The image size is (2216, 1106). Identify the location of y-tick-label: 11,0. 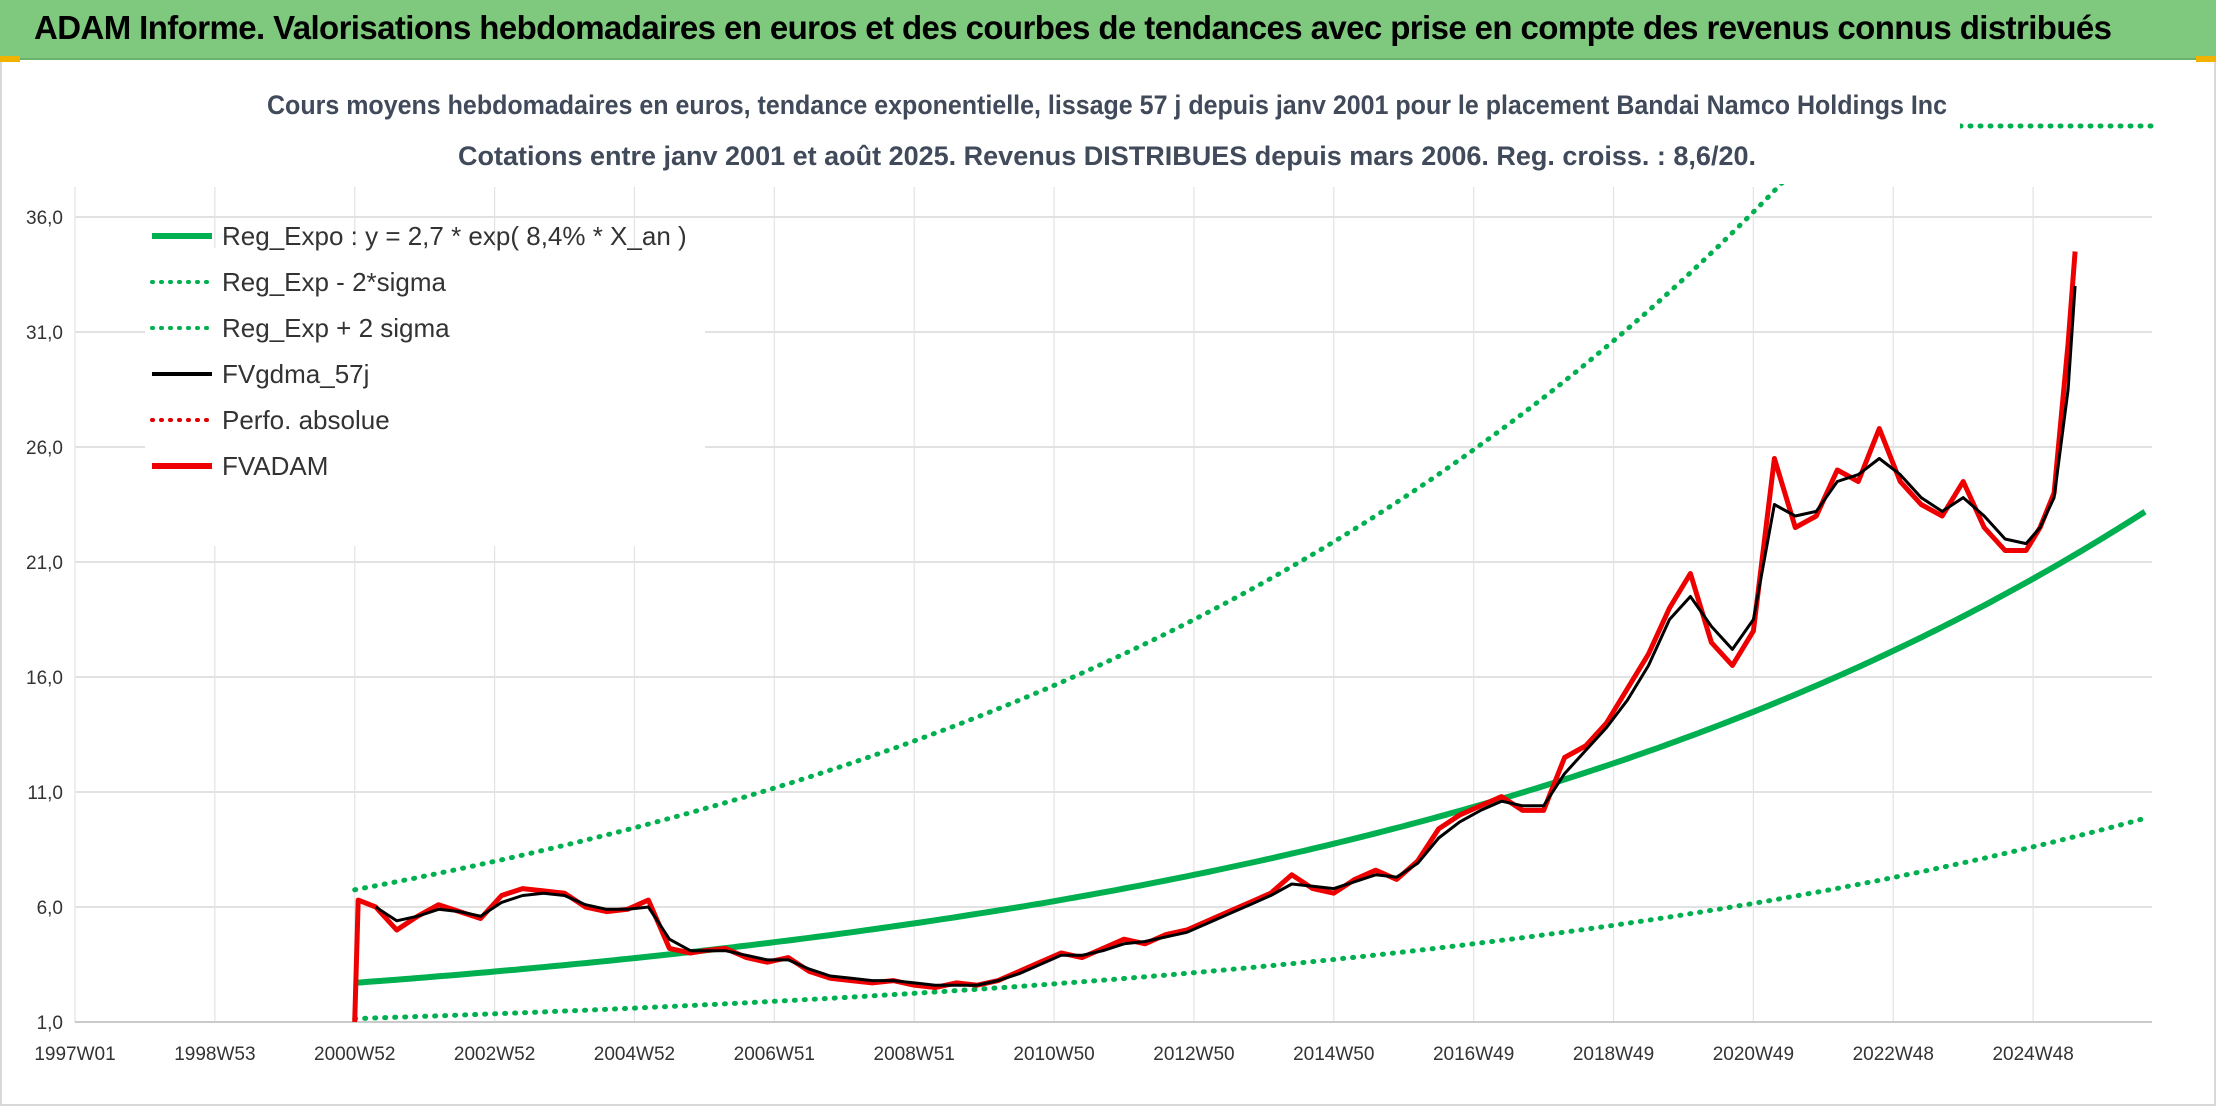
(45, 793).